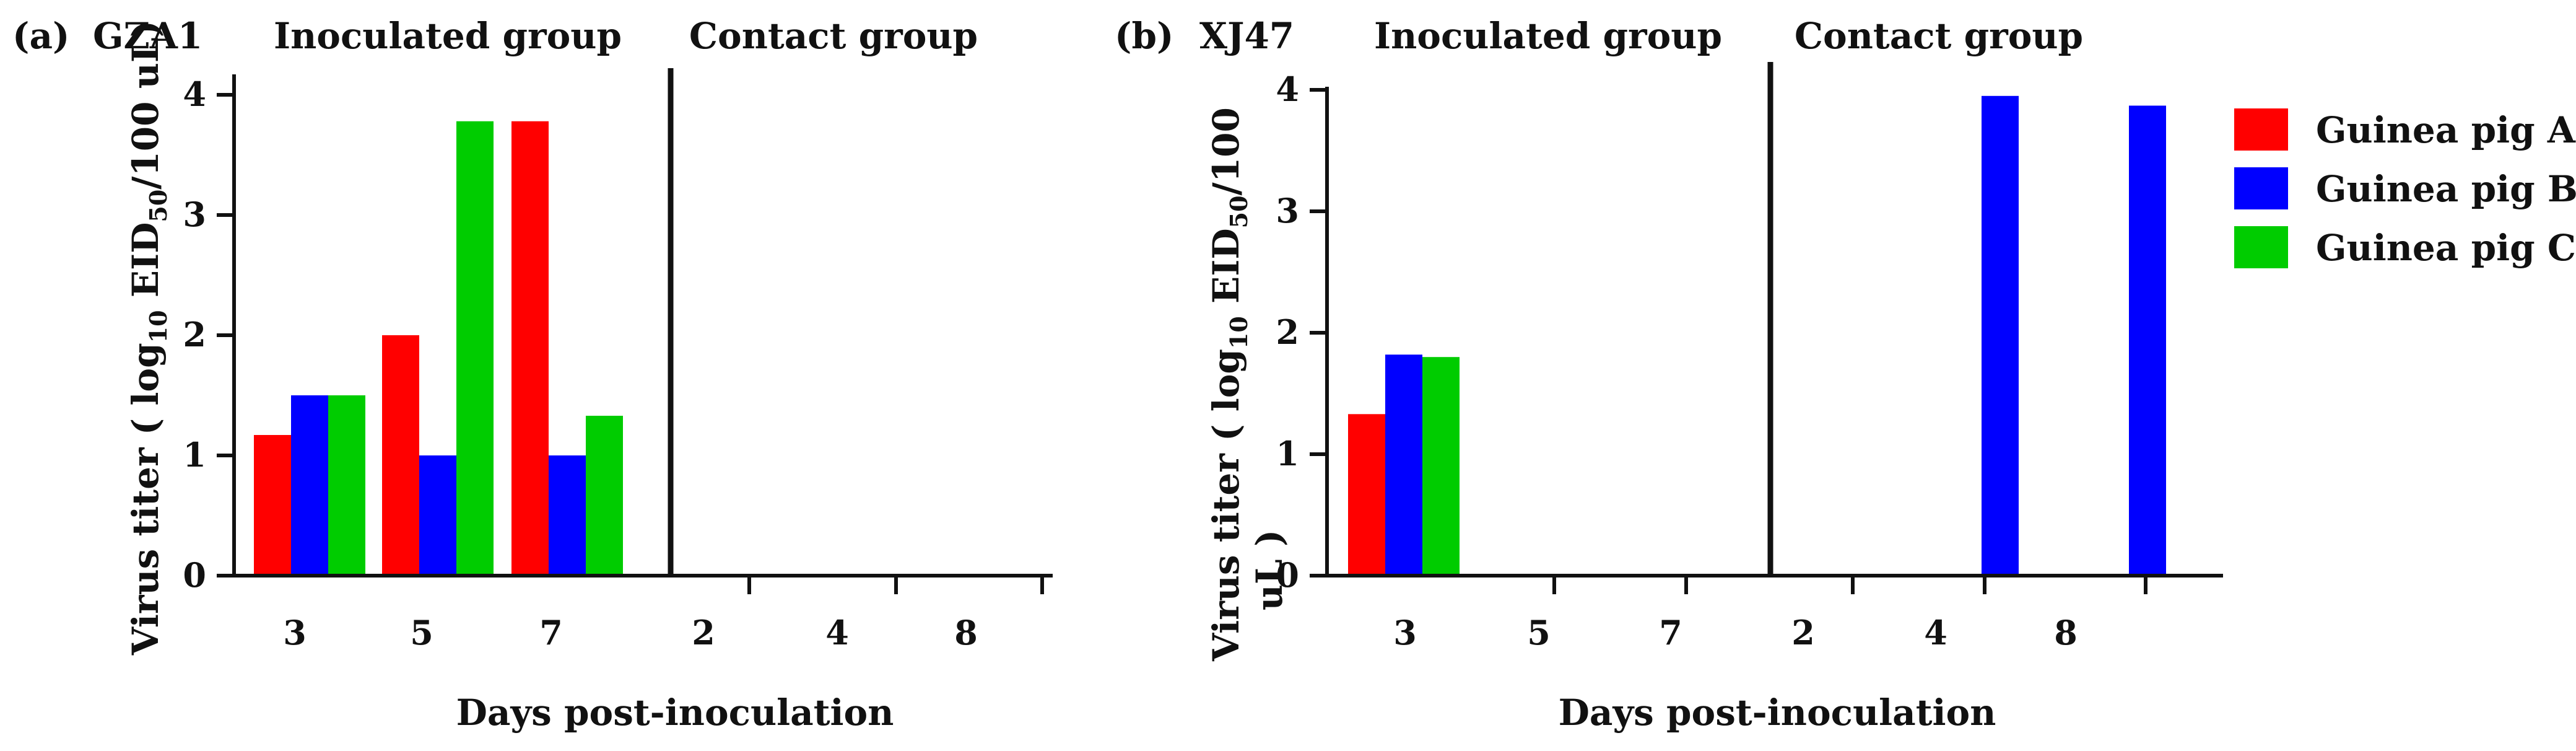 The height and width of the screenshot is (751, 2576). Describe the element at coordinates (147, 36) in the screenshot. I see `panel-a-virus-label: GZA1` at that location.